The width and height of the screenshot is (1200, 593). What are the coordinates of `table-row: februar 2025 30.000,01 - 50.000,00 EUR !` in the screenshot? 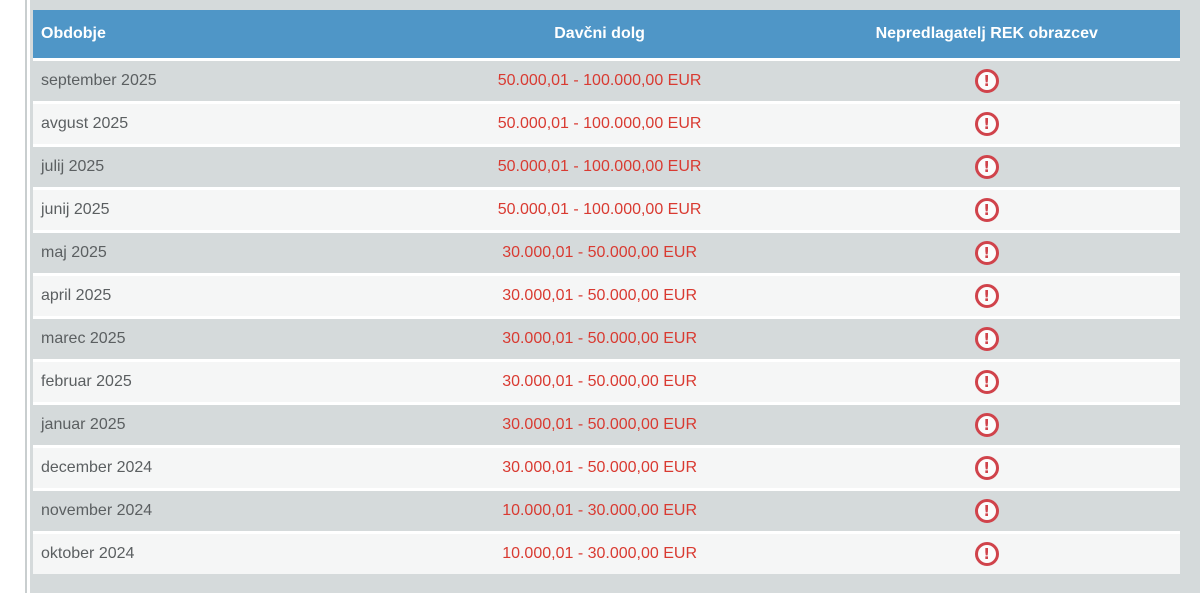 It's located at (606, 380).